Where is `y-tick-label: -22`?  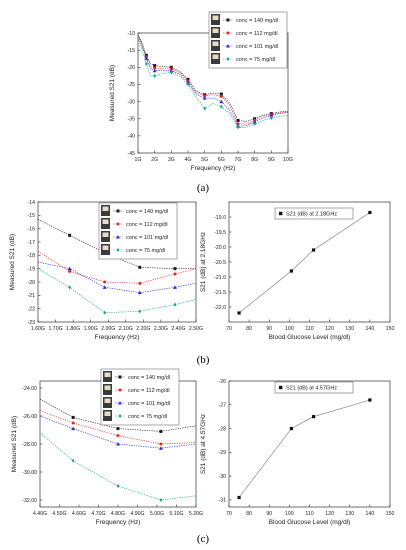 y-tick-label: -22 is located at coordinates (32, 309).